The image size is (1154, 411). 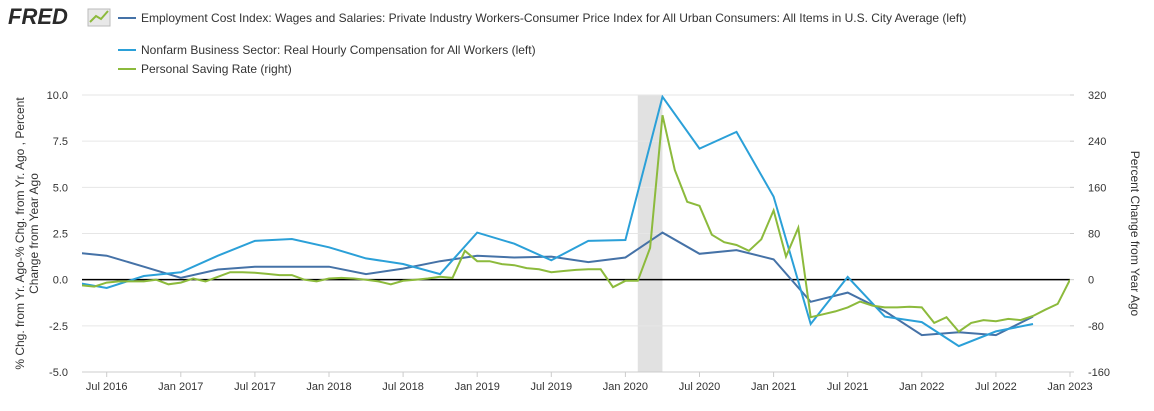 What do you see at coordinates (255, 387) in the screenshot?
I see `x-tick-label: Jul 2017` at bounding box center [255, 387].